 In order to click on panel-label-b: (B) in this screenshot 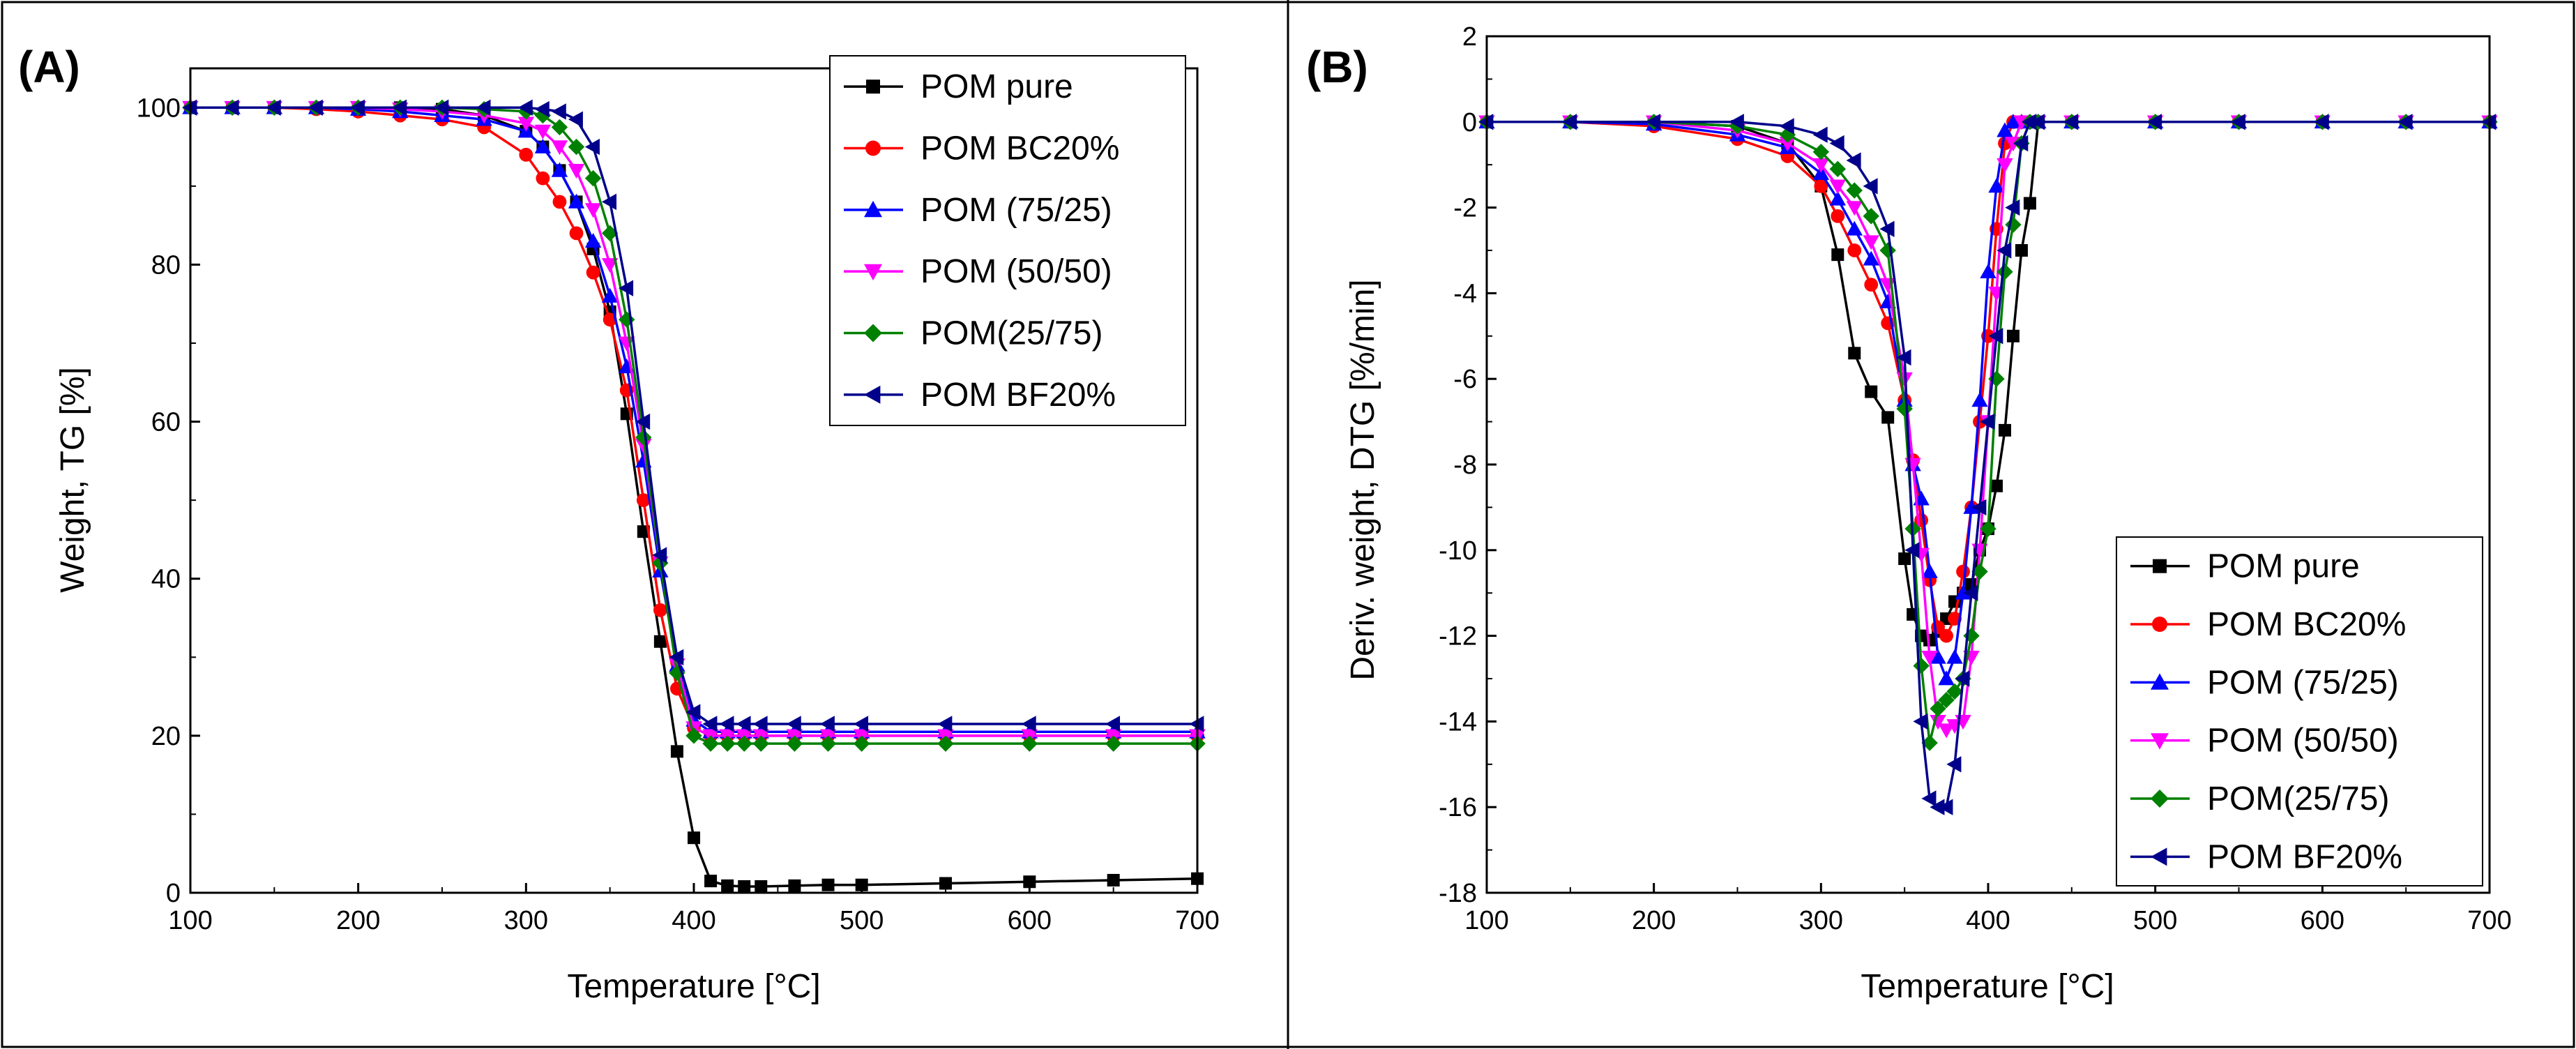, I will do `click(1337, 67)`.